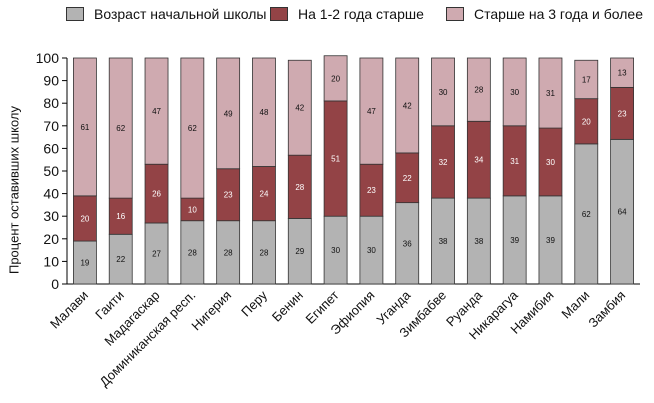 This screenshot has width=654, height=403. I want to click on legend-label-primary-age: Возраст начальной школы, so click(180, 14).